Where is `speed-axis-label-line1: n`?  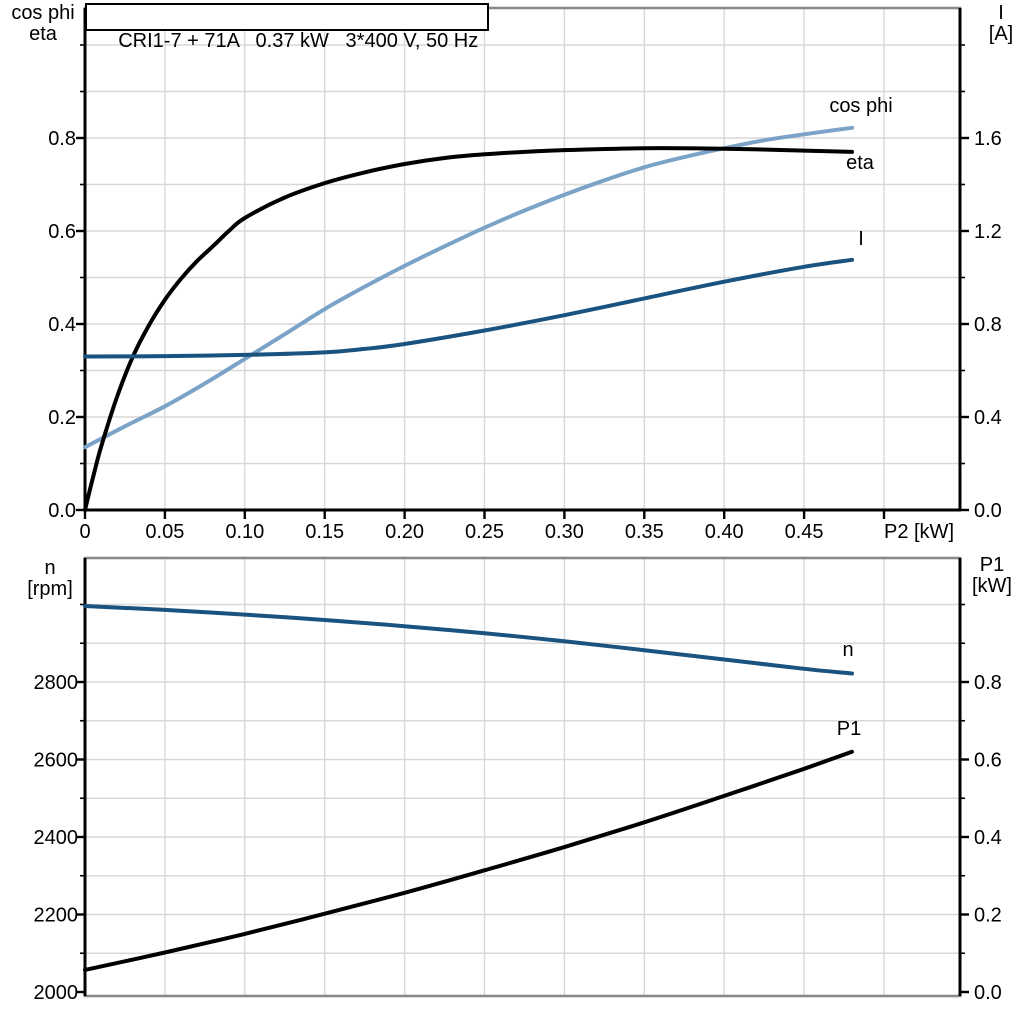
speed-axis-label-line1: n is located at coordinates (50, 568).